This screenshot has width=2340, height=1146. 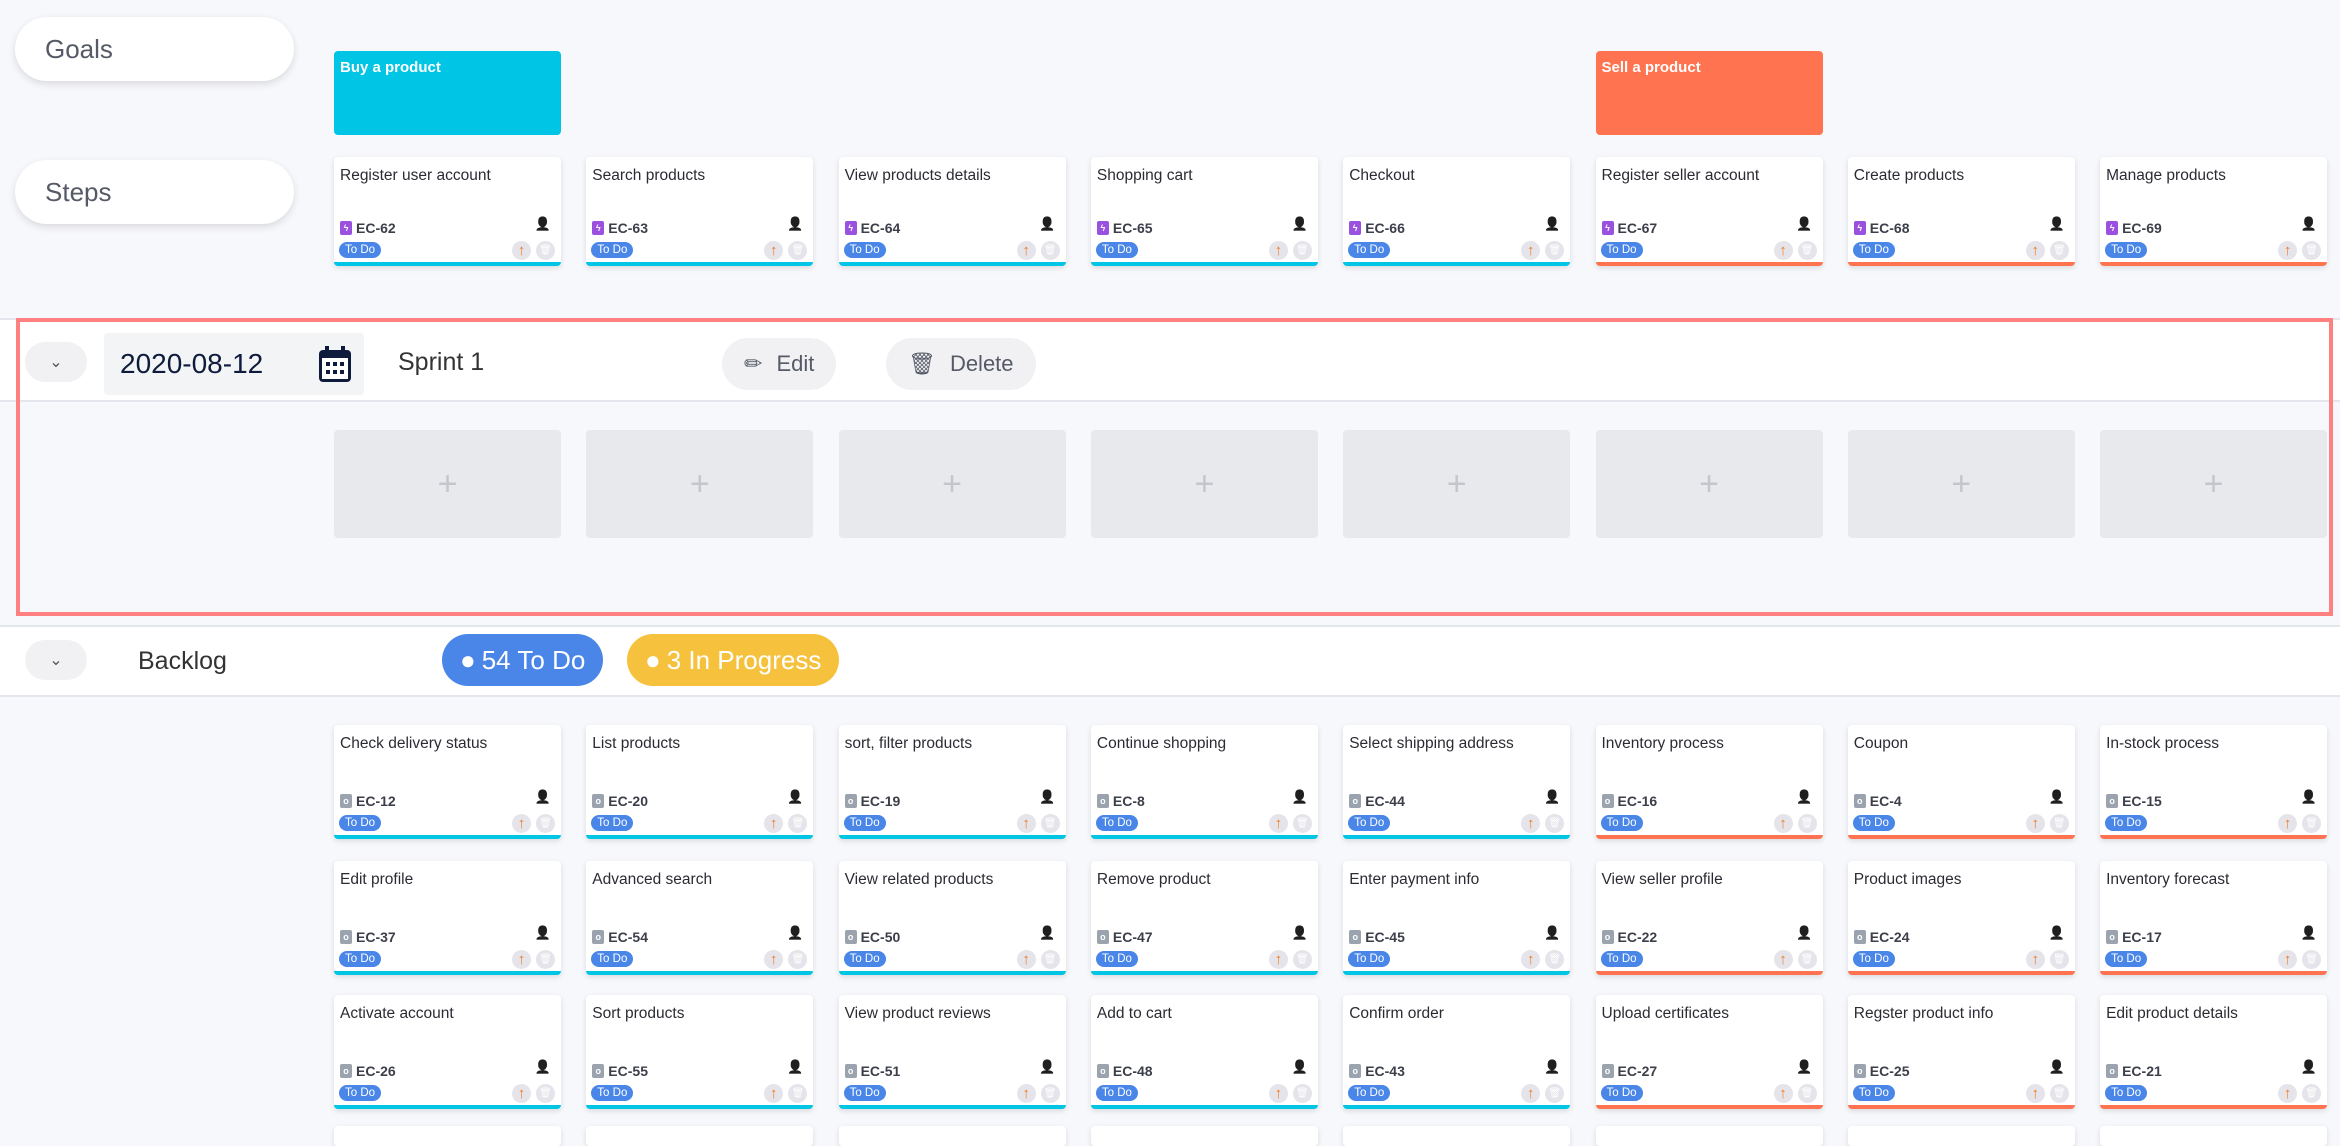 What do you see at coordinates (1132, 937) in the screenshot?
I see `card-id: EC-47` at bounding box center [1132, 937].